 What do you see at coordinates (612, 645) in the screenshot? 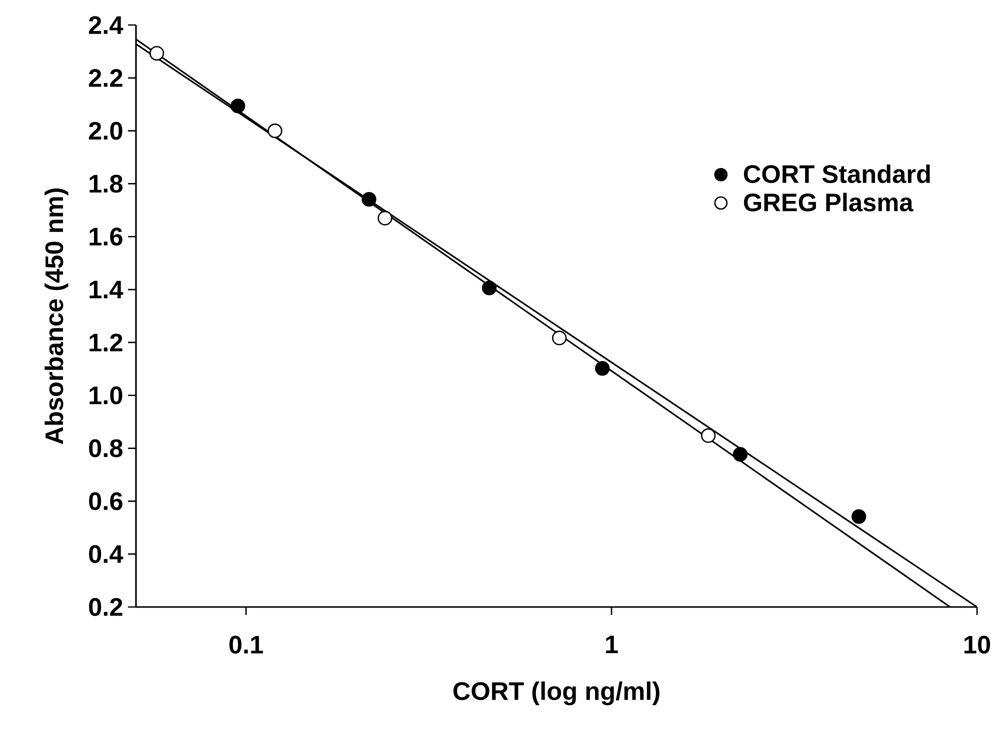
I see `x-tick-label: 1` at bounding box center [612, 645].